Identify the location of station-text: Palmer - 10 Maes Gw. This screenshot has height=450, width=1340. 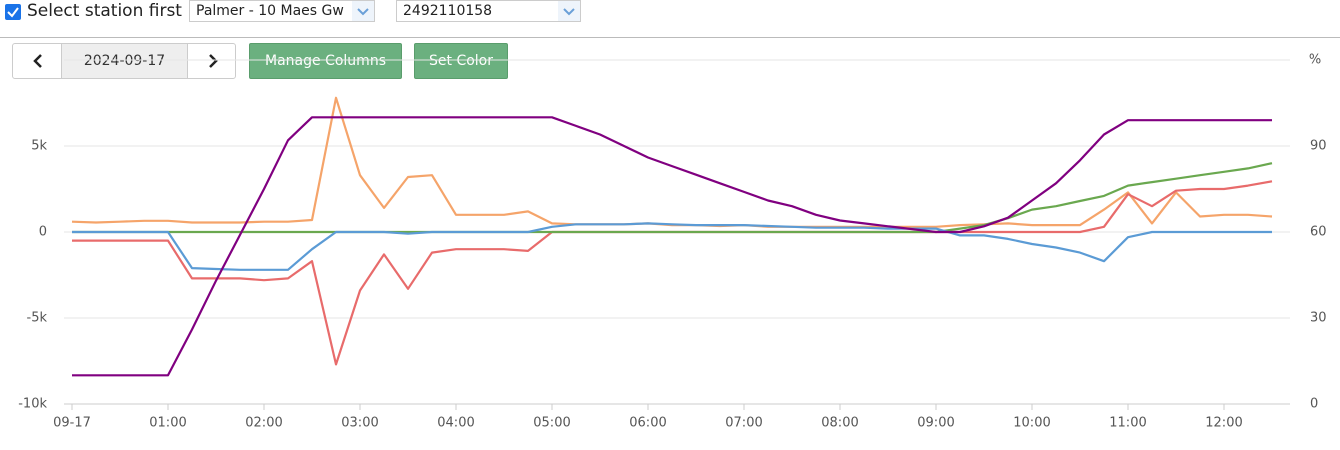
(270, 11).